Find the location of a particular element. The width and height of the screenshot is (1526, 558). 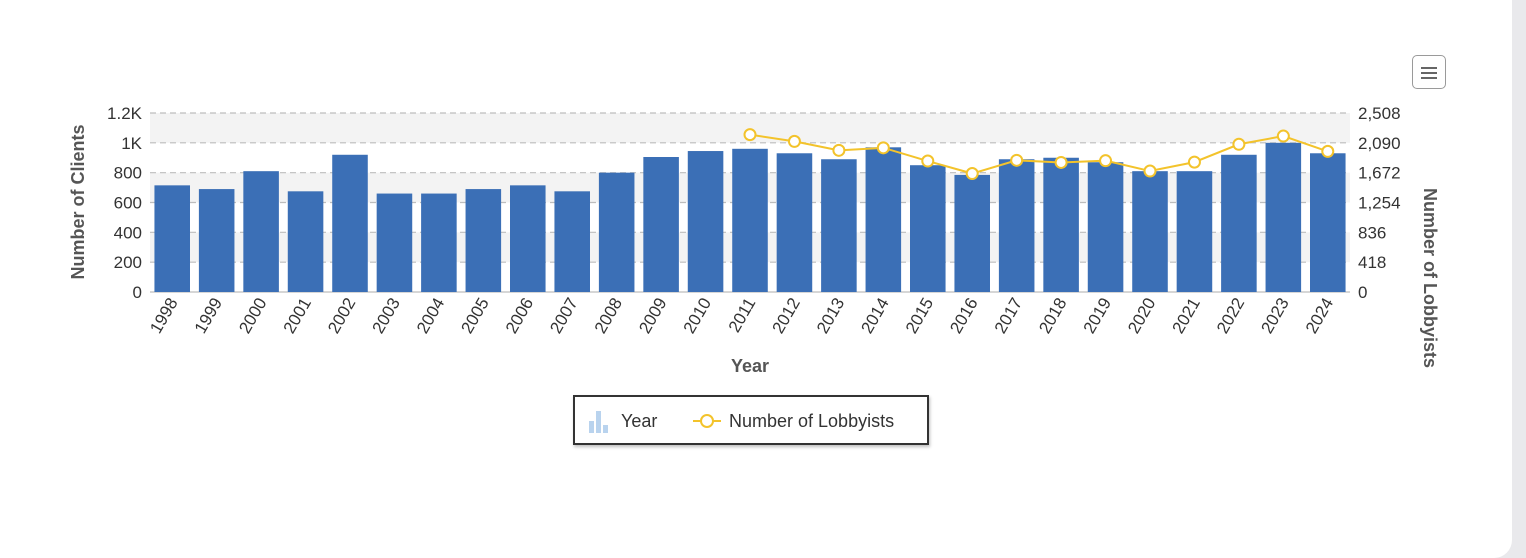

legend-label-lobbyists: Number of Lobbyists is located at coordinates (812, 420).